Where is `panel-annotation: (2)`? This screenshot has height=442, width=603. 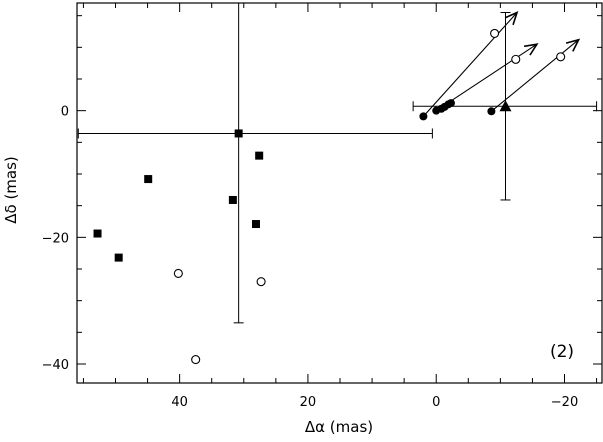 panel-annotation: (2) is located at coordinates (562, 352).